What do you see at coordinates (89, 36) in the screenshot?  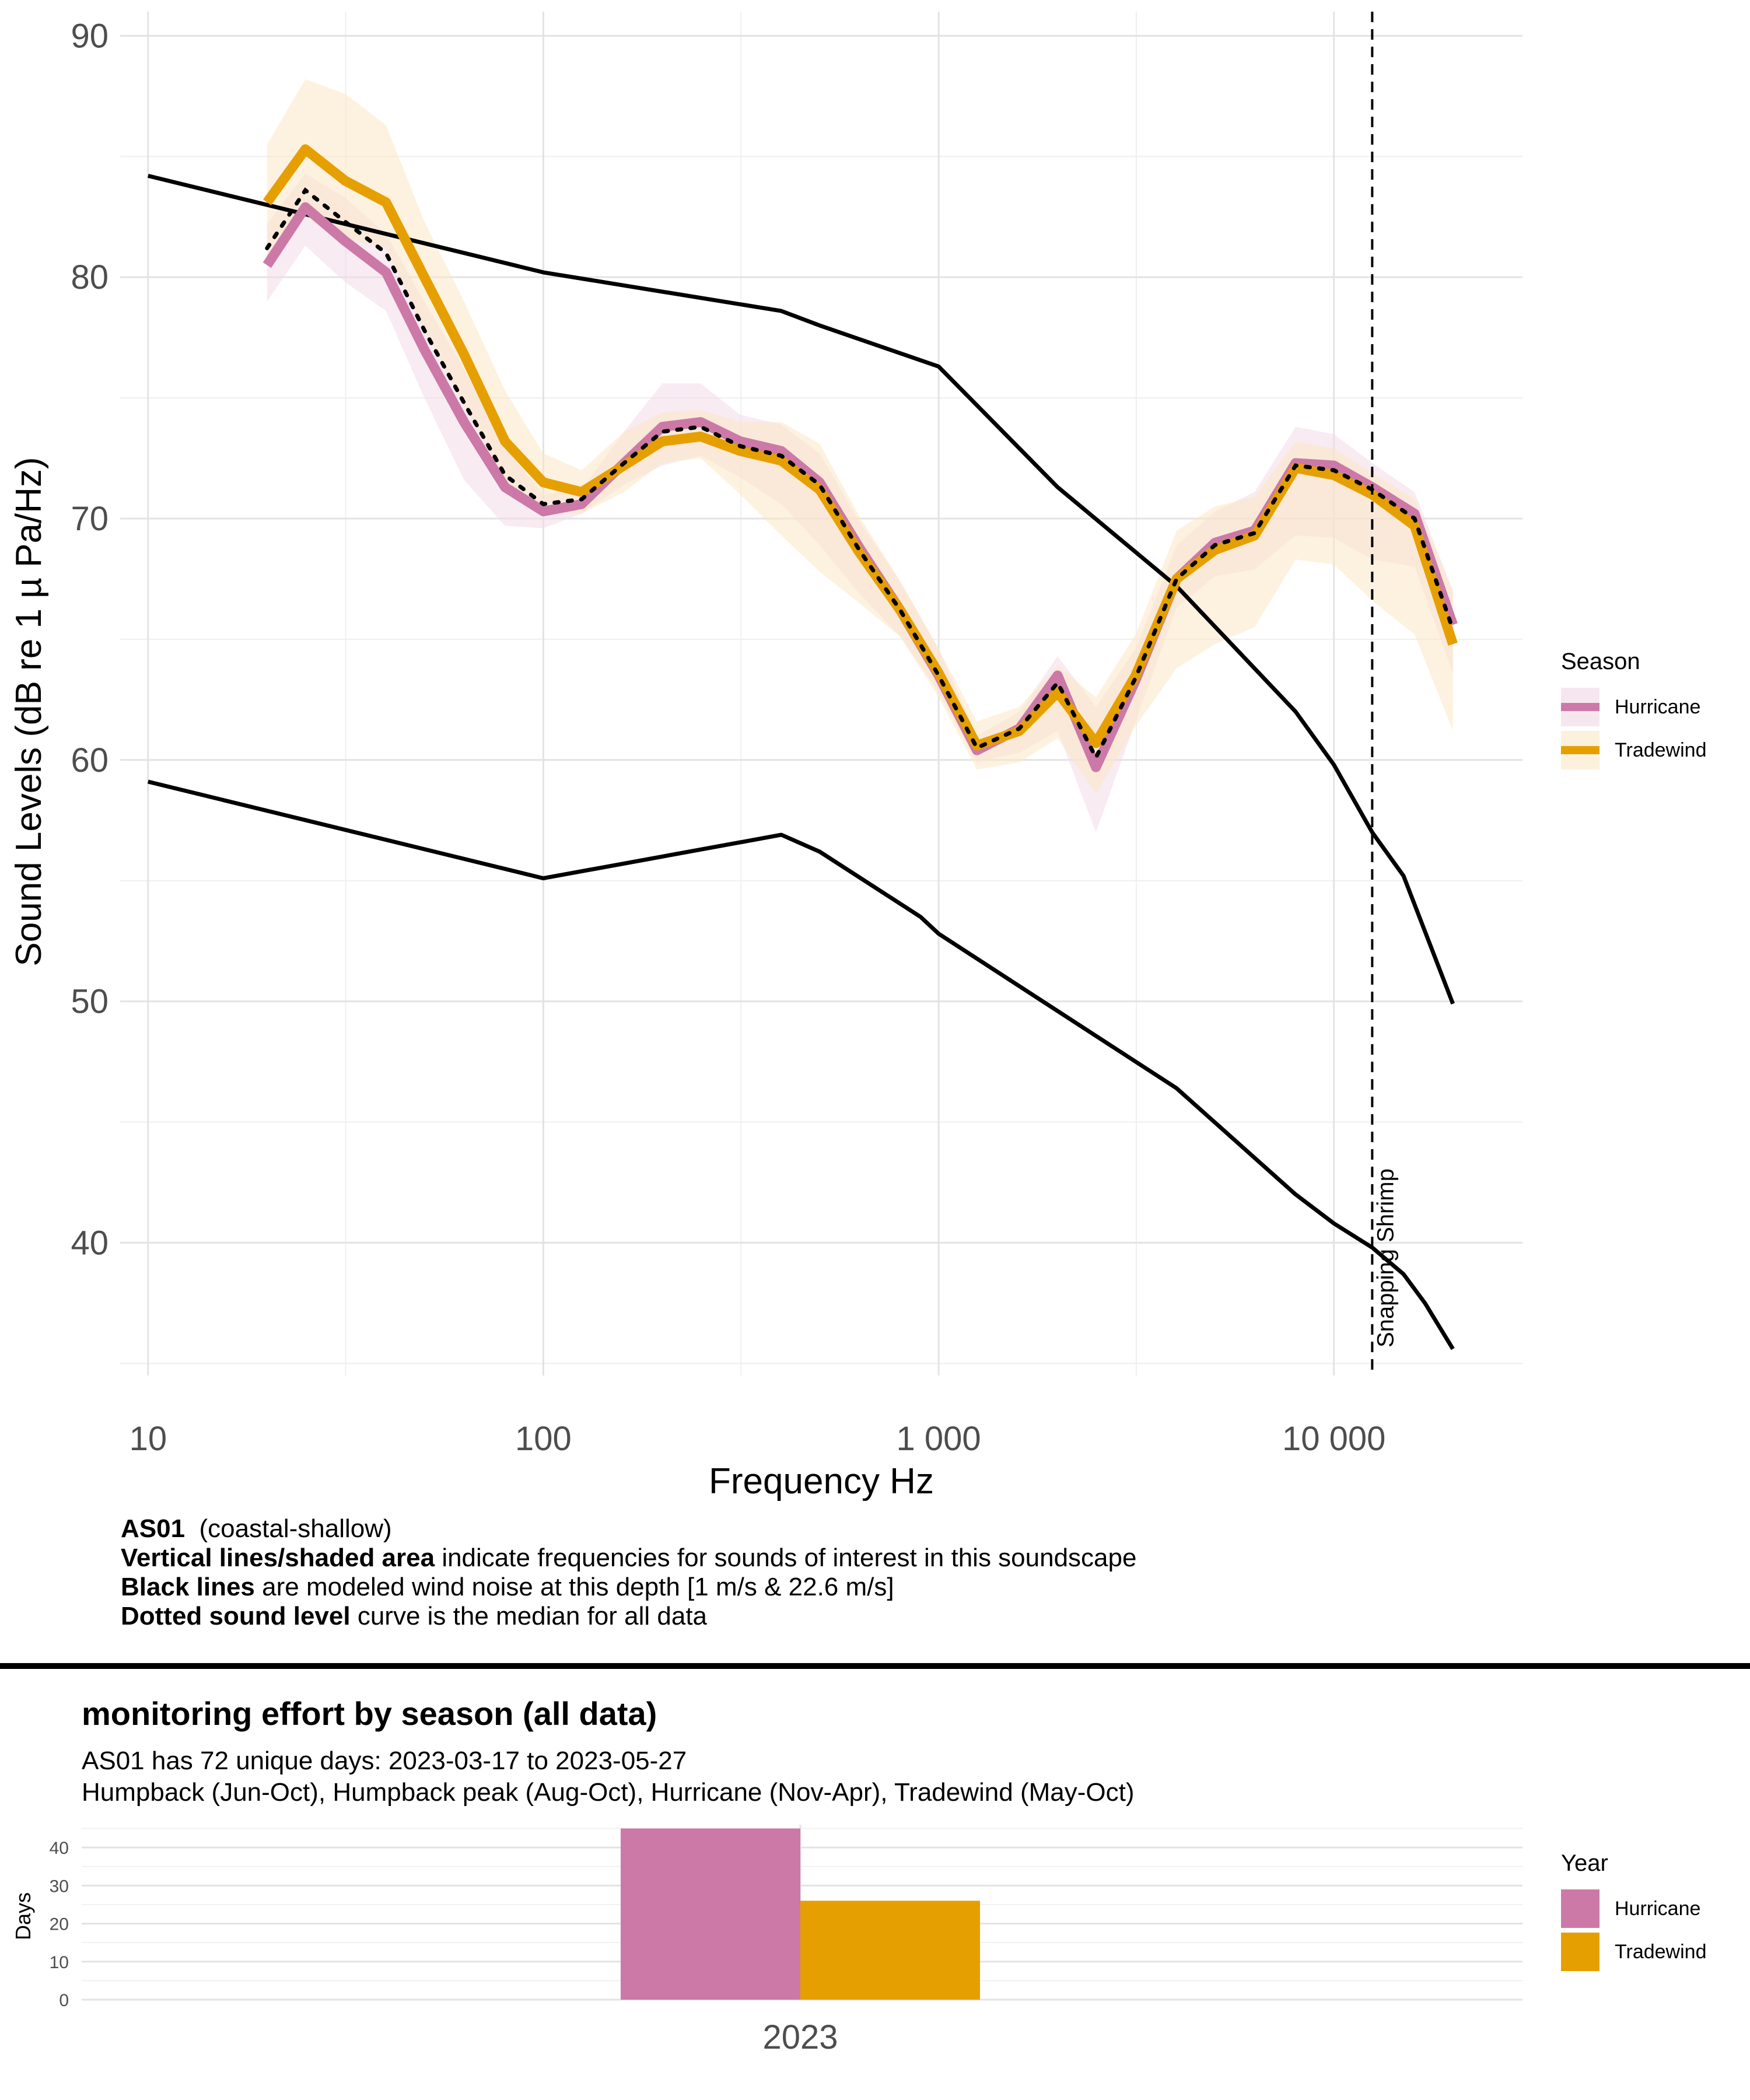 I see `y-tick-label: 90` at bounding box center [89, 36].